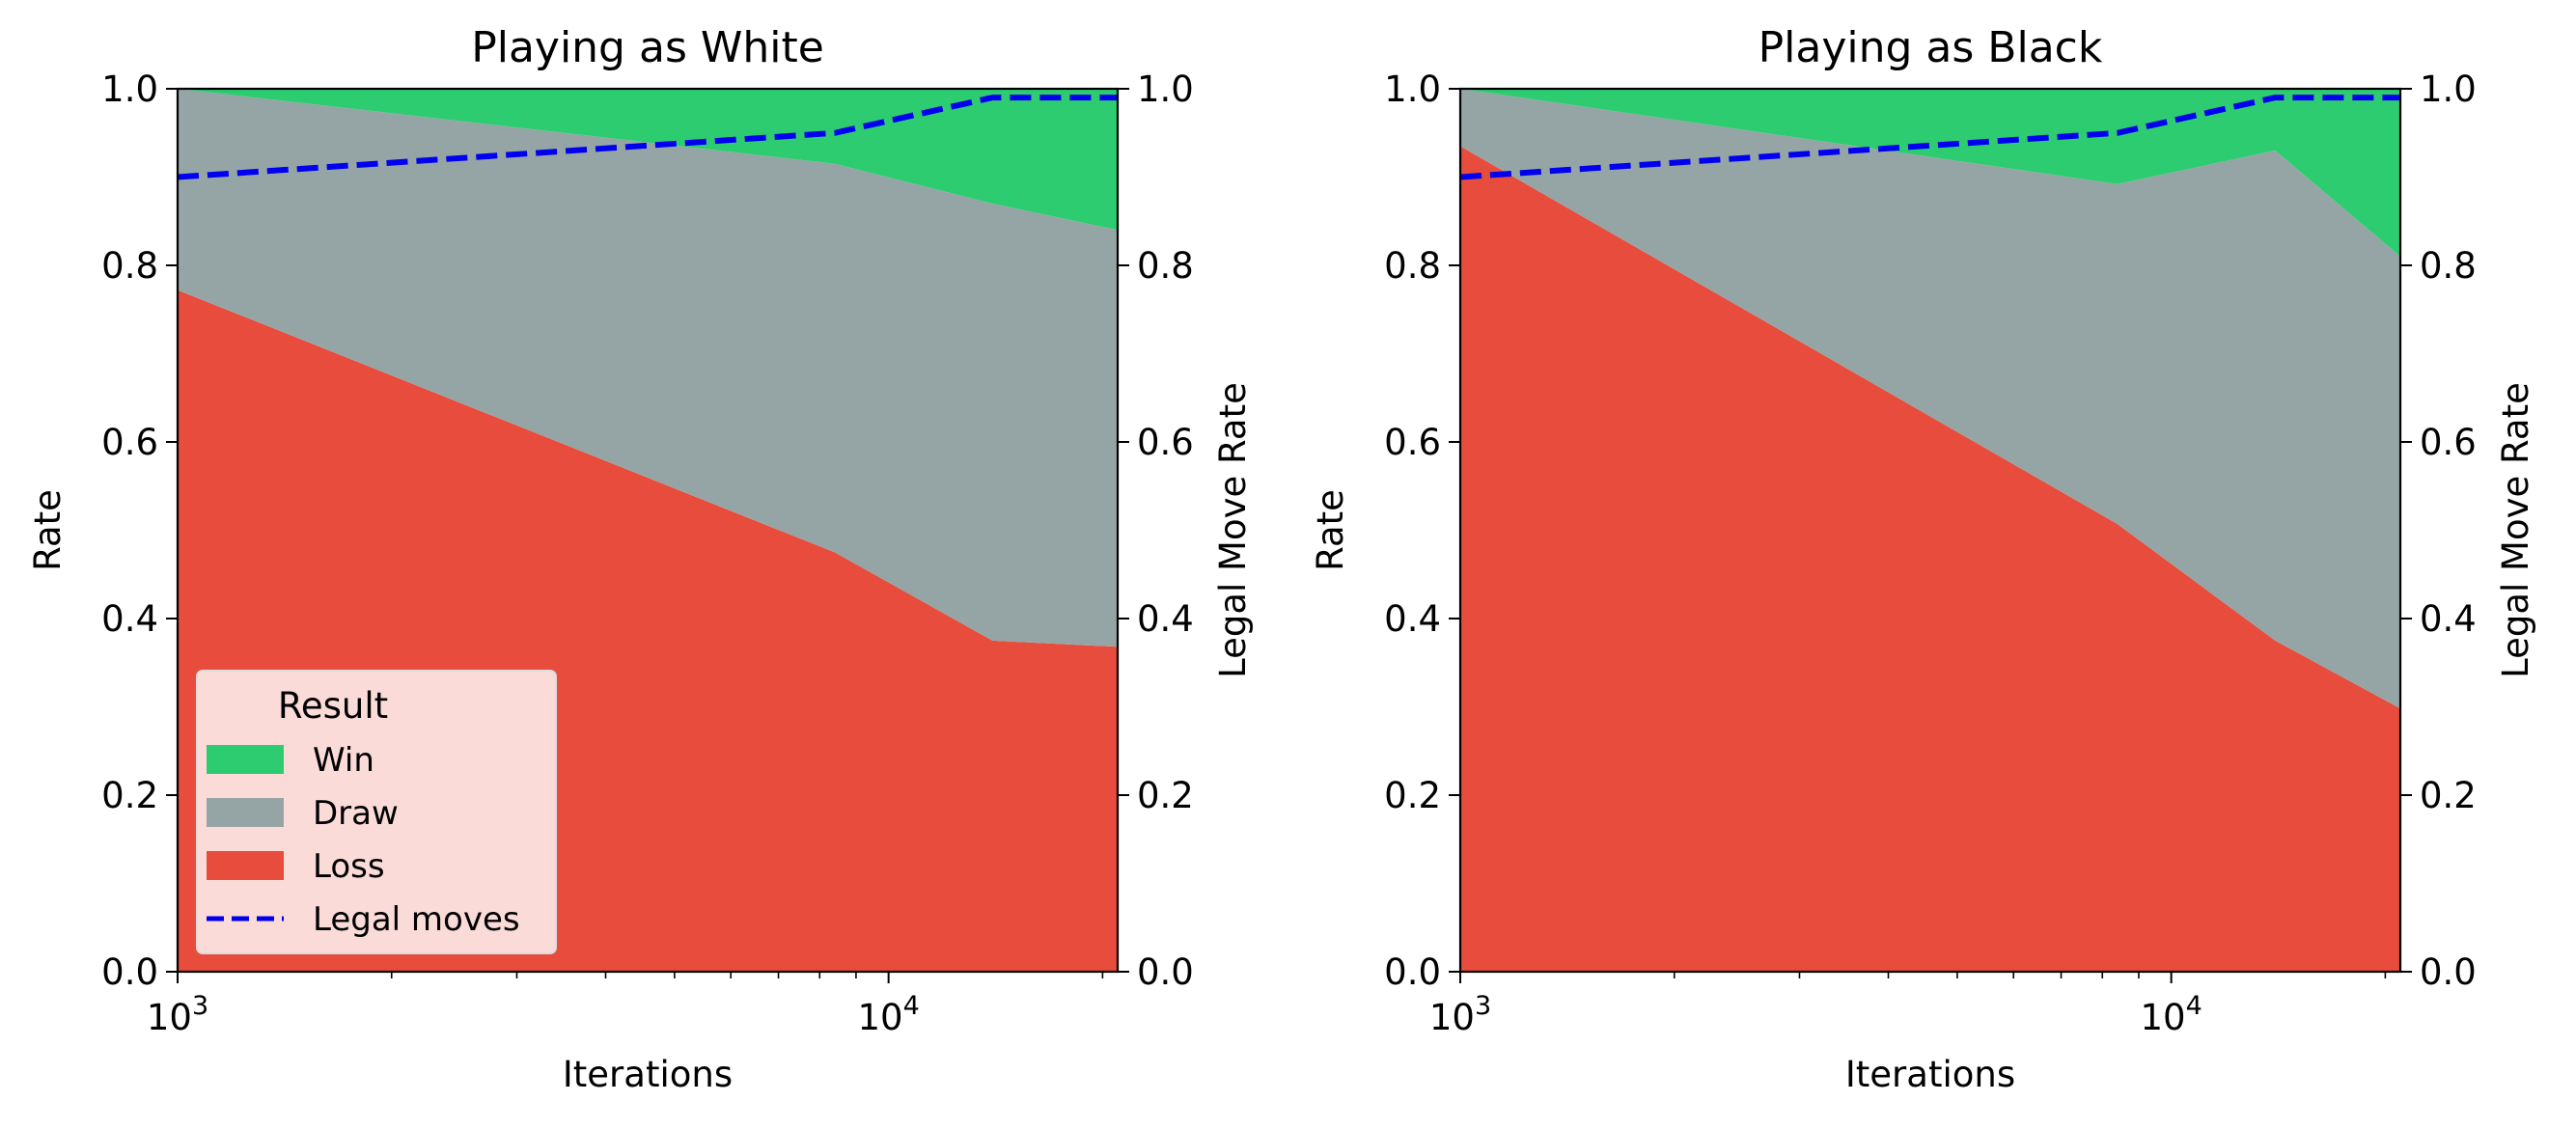 Image resolution: width=2576 pixels, height=1129 pixels. What do you see at coordinates (349, 867) in the screenshot?
I see `legend-label: Loss` at bounding box center [349, 867].